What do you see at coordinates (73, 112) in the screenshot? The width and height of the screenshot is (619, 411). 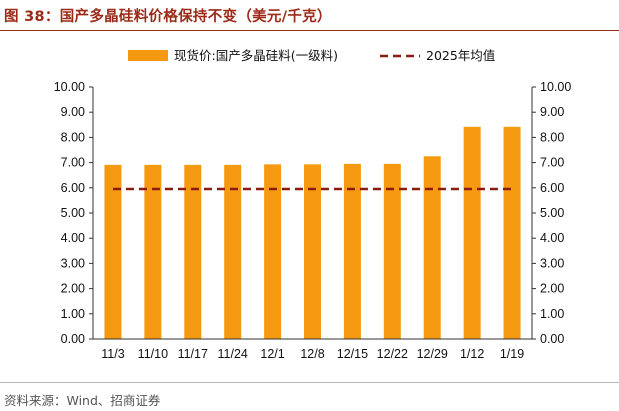 I see `y-tick-label: 9.00` at bounding box center [73, 112].